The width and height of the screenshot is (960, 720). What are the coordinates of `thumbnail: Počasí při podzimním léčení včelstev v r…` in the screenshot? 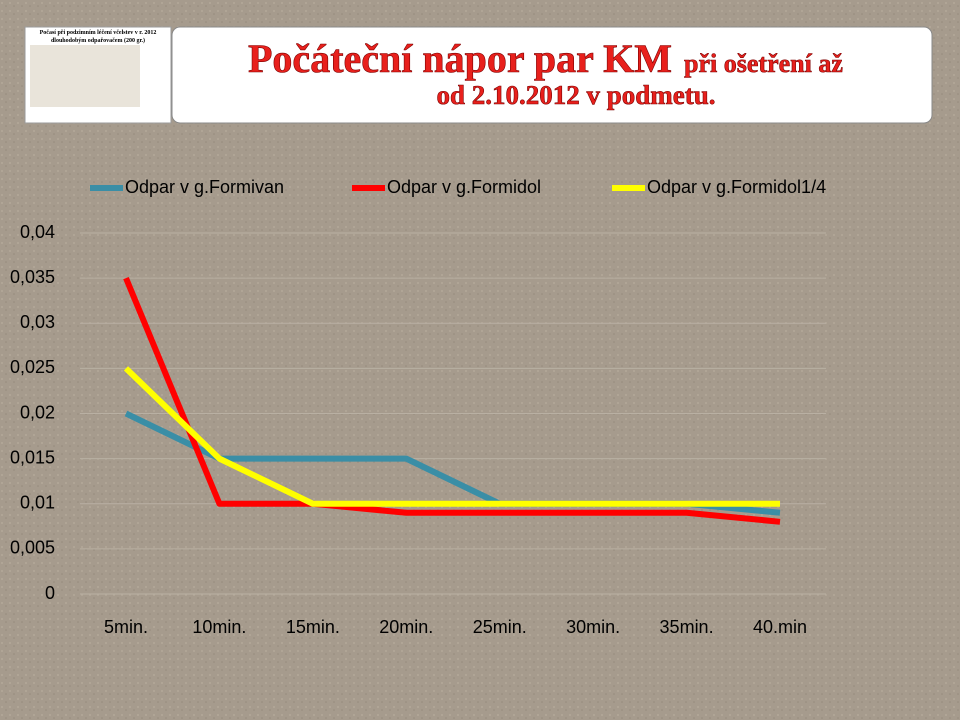 It's located at (98, 75).